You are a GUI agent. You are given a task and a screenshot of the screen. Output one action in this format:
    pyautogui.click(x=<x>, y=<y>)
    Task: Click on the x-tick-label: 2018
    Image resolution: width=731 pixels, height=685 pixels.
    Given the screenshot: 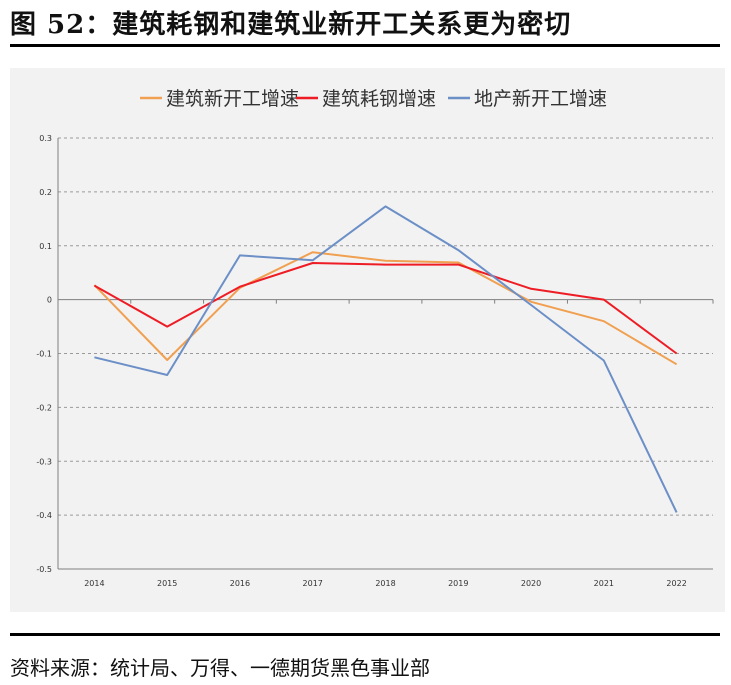 What is the action you would take?
    pyautogui.click(x=385, y=583)
    